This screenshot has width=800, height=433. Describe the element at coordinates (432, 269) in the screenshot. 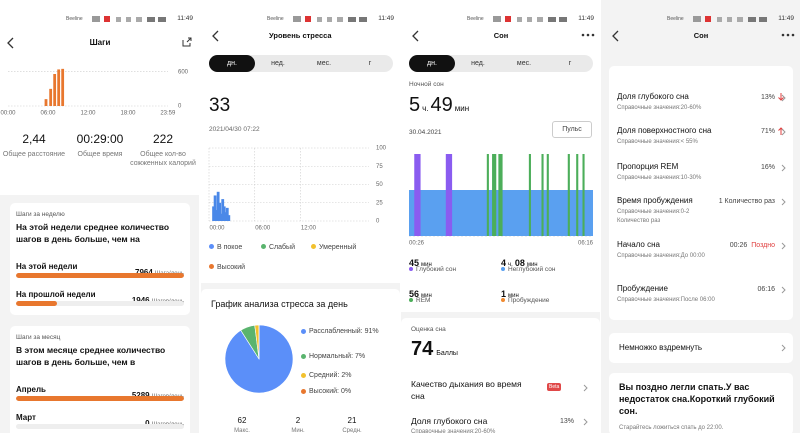

I see `stage-name: Глубокий сон` at that location.